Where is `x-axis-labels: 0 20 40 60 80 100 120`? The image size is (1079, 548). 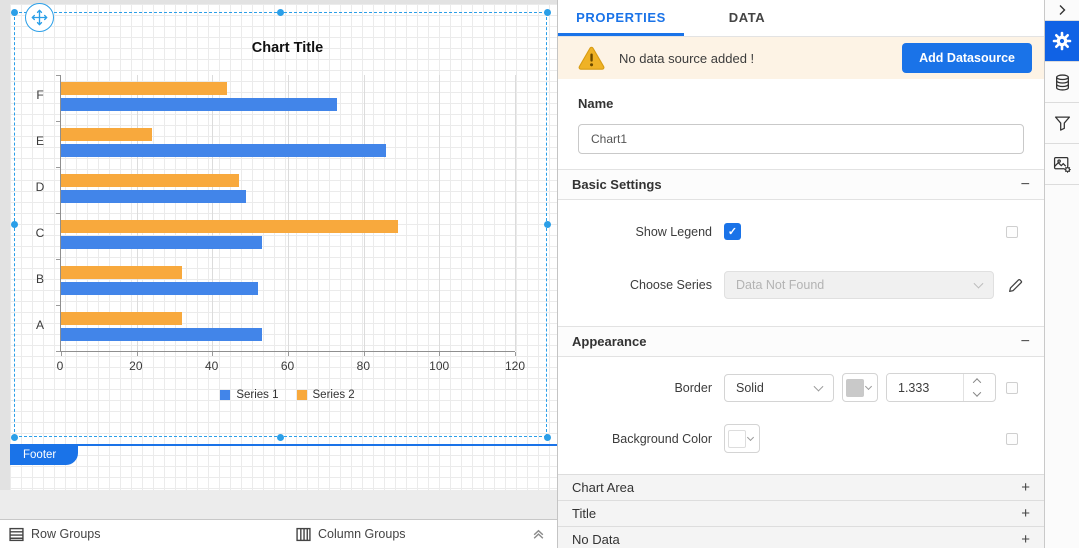 x-axis-labels: 0 20 40 60 80 100 120 is located at coordinates (291, 366).